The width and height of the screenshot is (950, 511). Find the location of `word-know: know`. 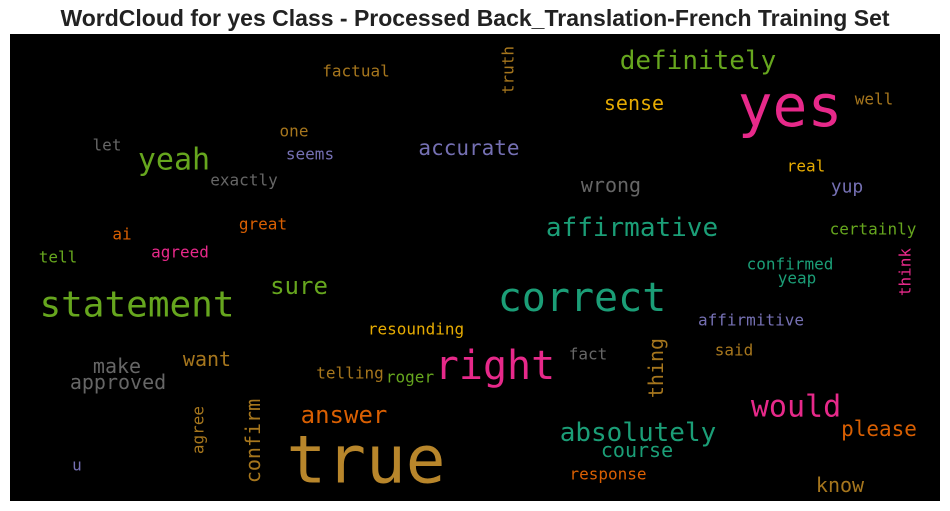

word-know: know is located at coordinates (840, 485).